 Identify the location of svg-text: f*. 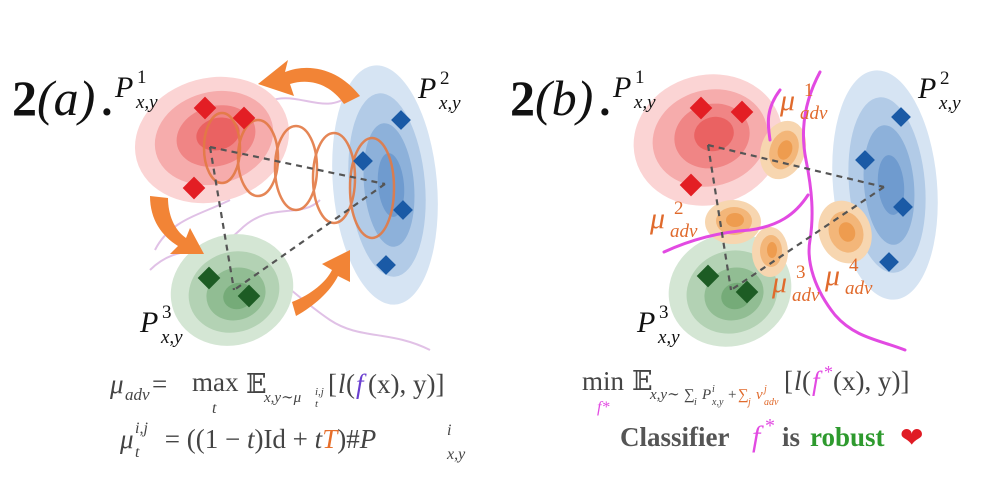
(603, 407).